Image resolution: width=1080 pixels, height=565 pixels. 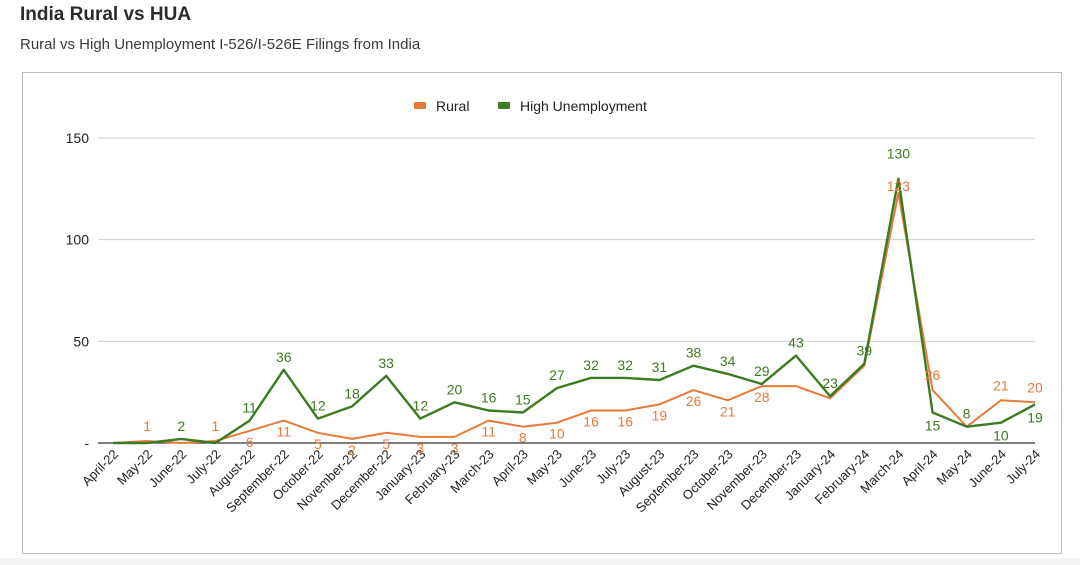 I want to click on x-tick-label: April-24, so click(x=919, y=468).